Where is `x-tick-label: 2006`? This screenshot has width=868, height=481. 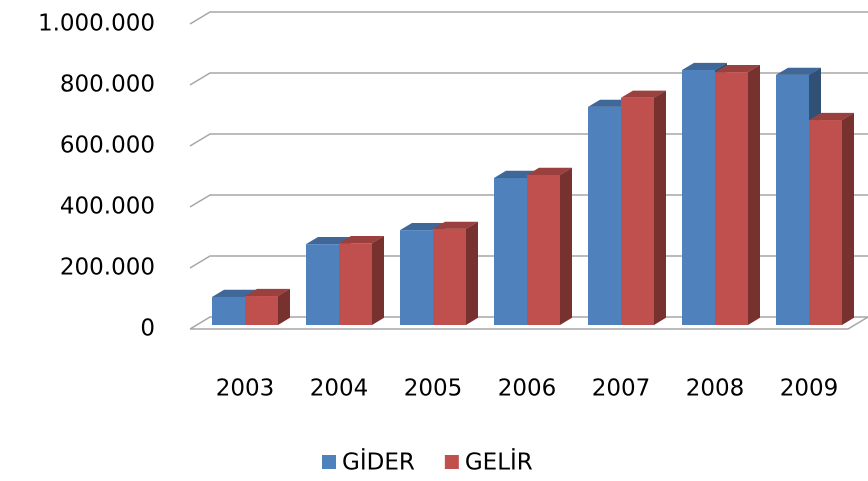
x-tick-label: 2006 is located at coordinates (527, 389).